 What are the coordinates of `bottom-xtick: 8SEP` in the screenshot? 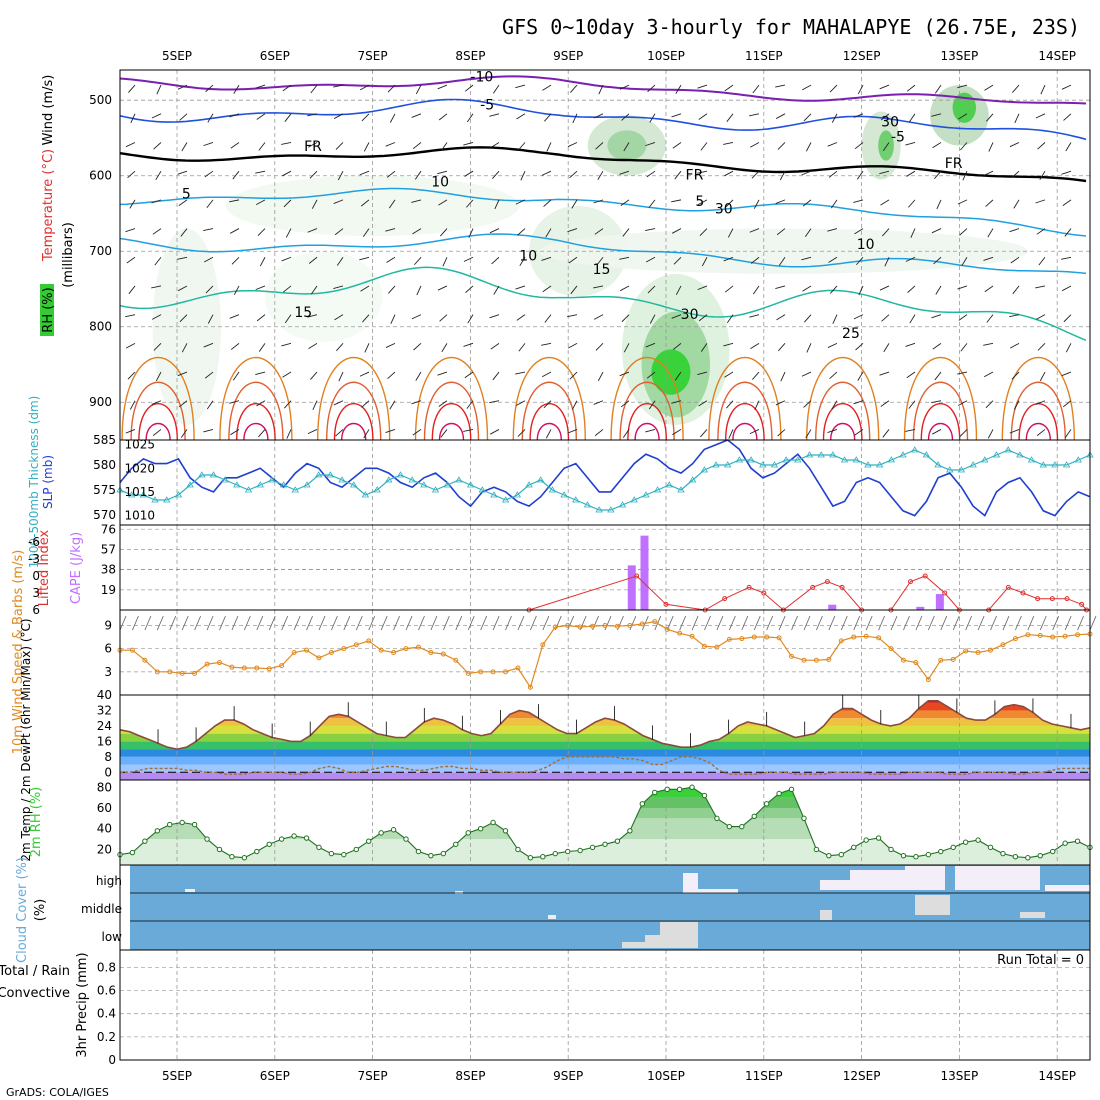 It's located at (470, 1076).